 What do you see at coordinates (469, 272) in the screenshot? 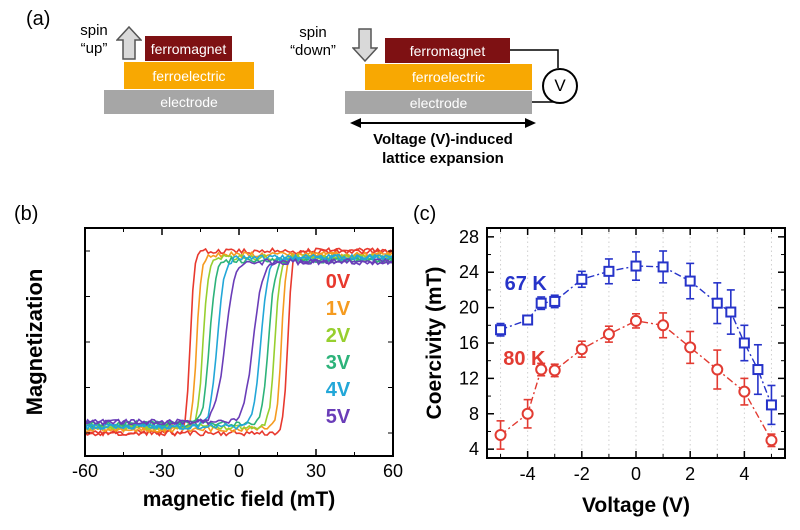
I see `y-tick-label-c: 24` at bounding box center [469, 272].